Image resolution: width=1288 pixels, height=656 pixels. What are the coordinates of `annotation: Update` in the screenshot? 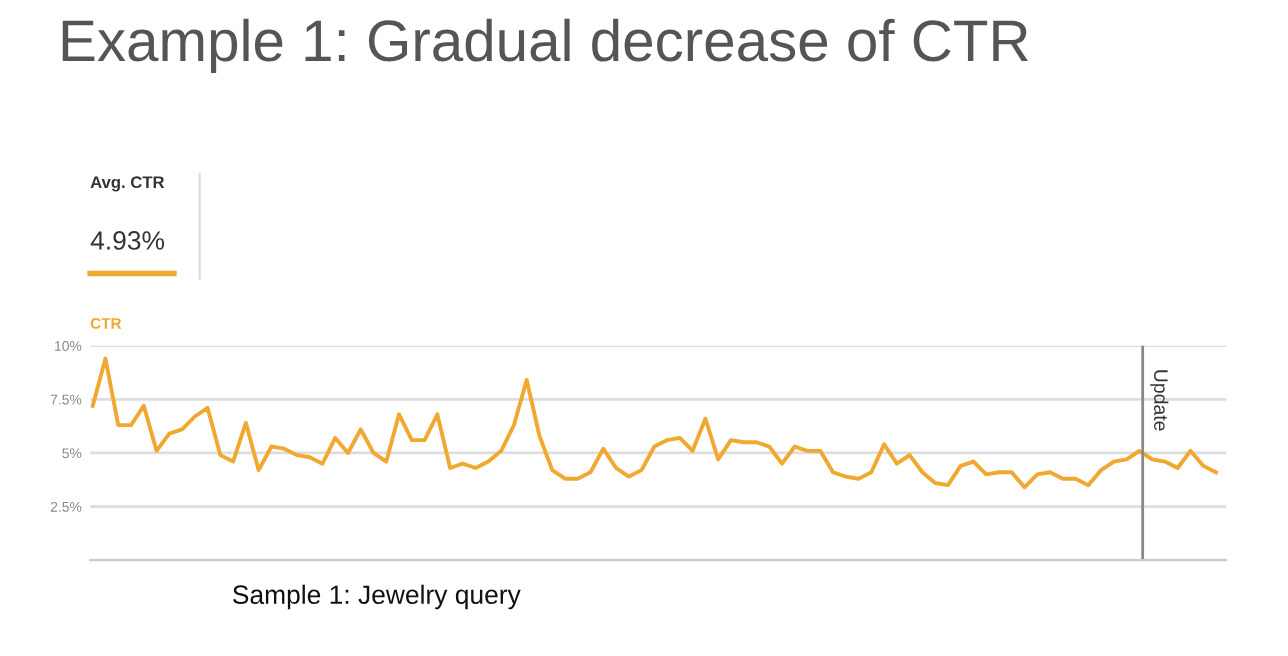 It's located at (1159, 400).